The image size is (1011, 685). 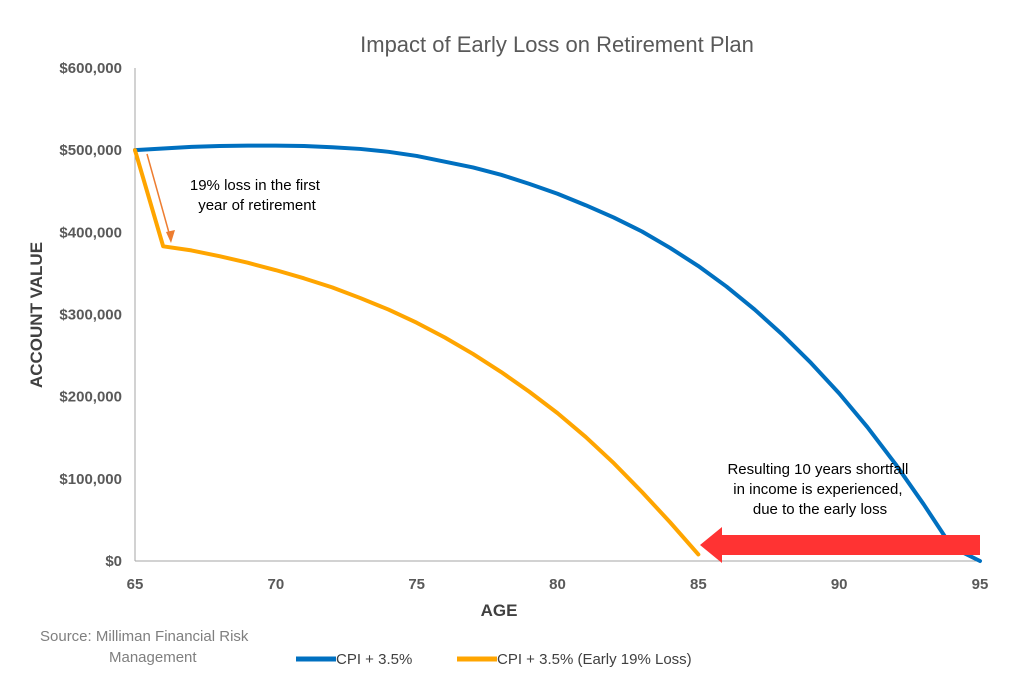 I want to click on legend-label-1: CPI + 3.5% (Early 19% Loss), so click(x=594, y=659).